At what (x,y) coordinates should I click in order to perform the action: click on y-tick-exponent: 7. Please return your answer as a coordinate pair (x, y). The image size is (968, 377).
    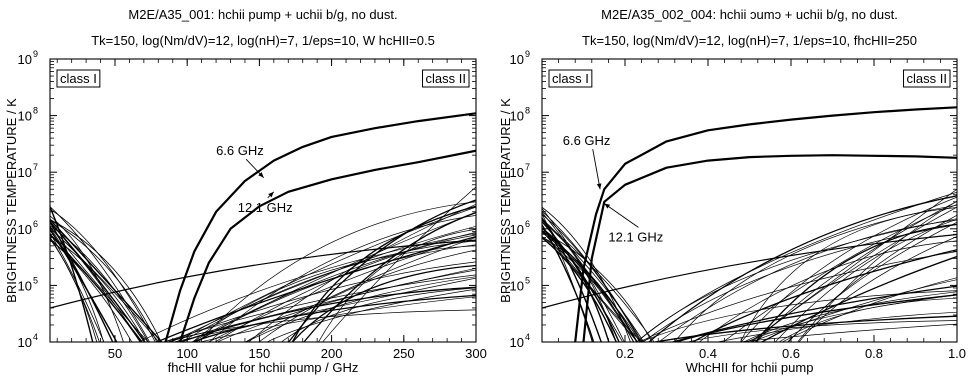
    Looking at the image, I should click on (35, 167).